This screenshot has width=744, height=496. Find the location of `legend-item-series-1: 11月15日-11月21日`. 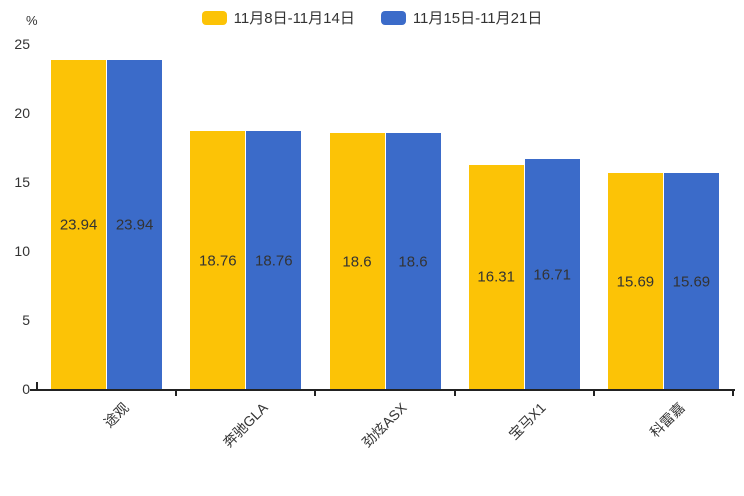

legend-item-series-1: 11月15日-11月21日 is located at coordinates (461, 17).